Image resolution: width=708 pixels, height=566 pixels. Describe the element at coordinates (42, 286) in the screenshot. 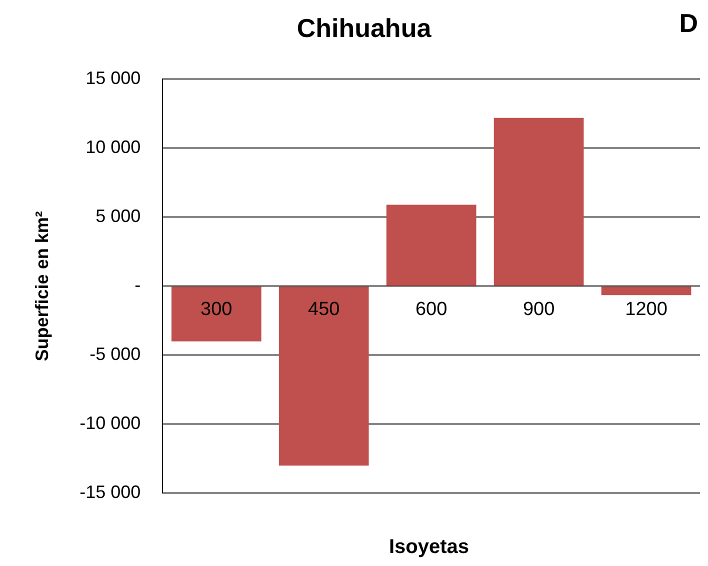

I see `y-axis-title: Superficie en km²` at that location.